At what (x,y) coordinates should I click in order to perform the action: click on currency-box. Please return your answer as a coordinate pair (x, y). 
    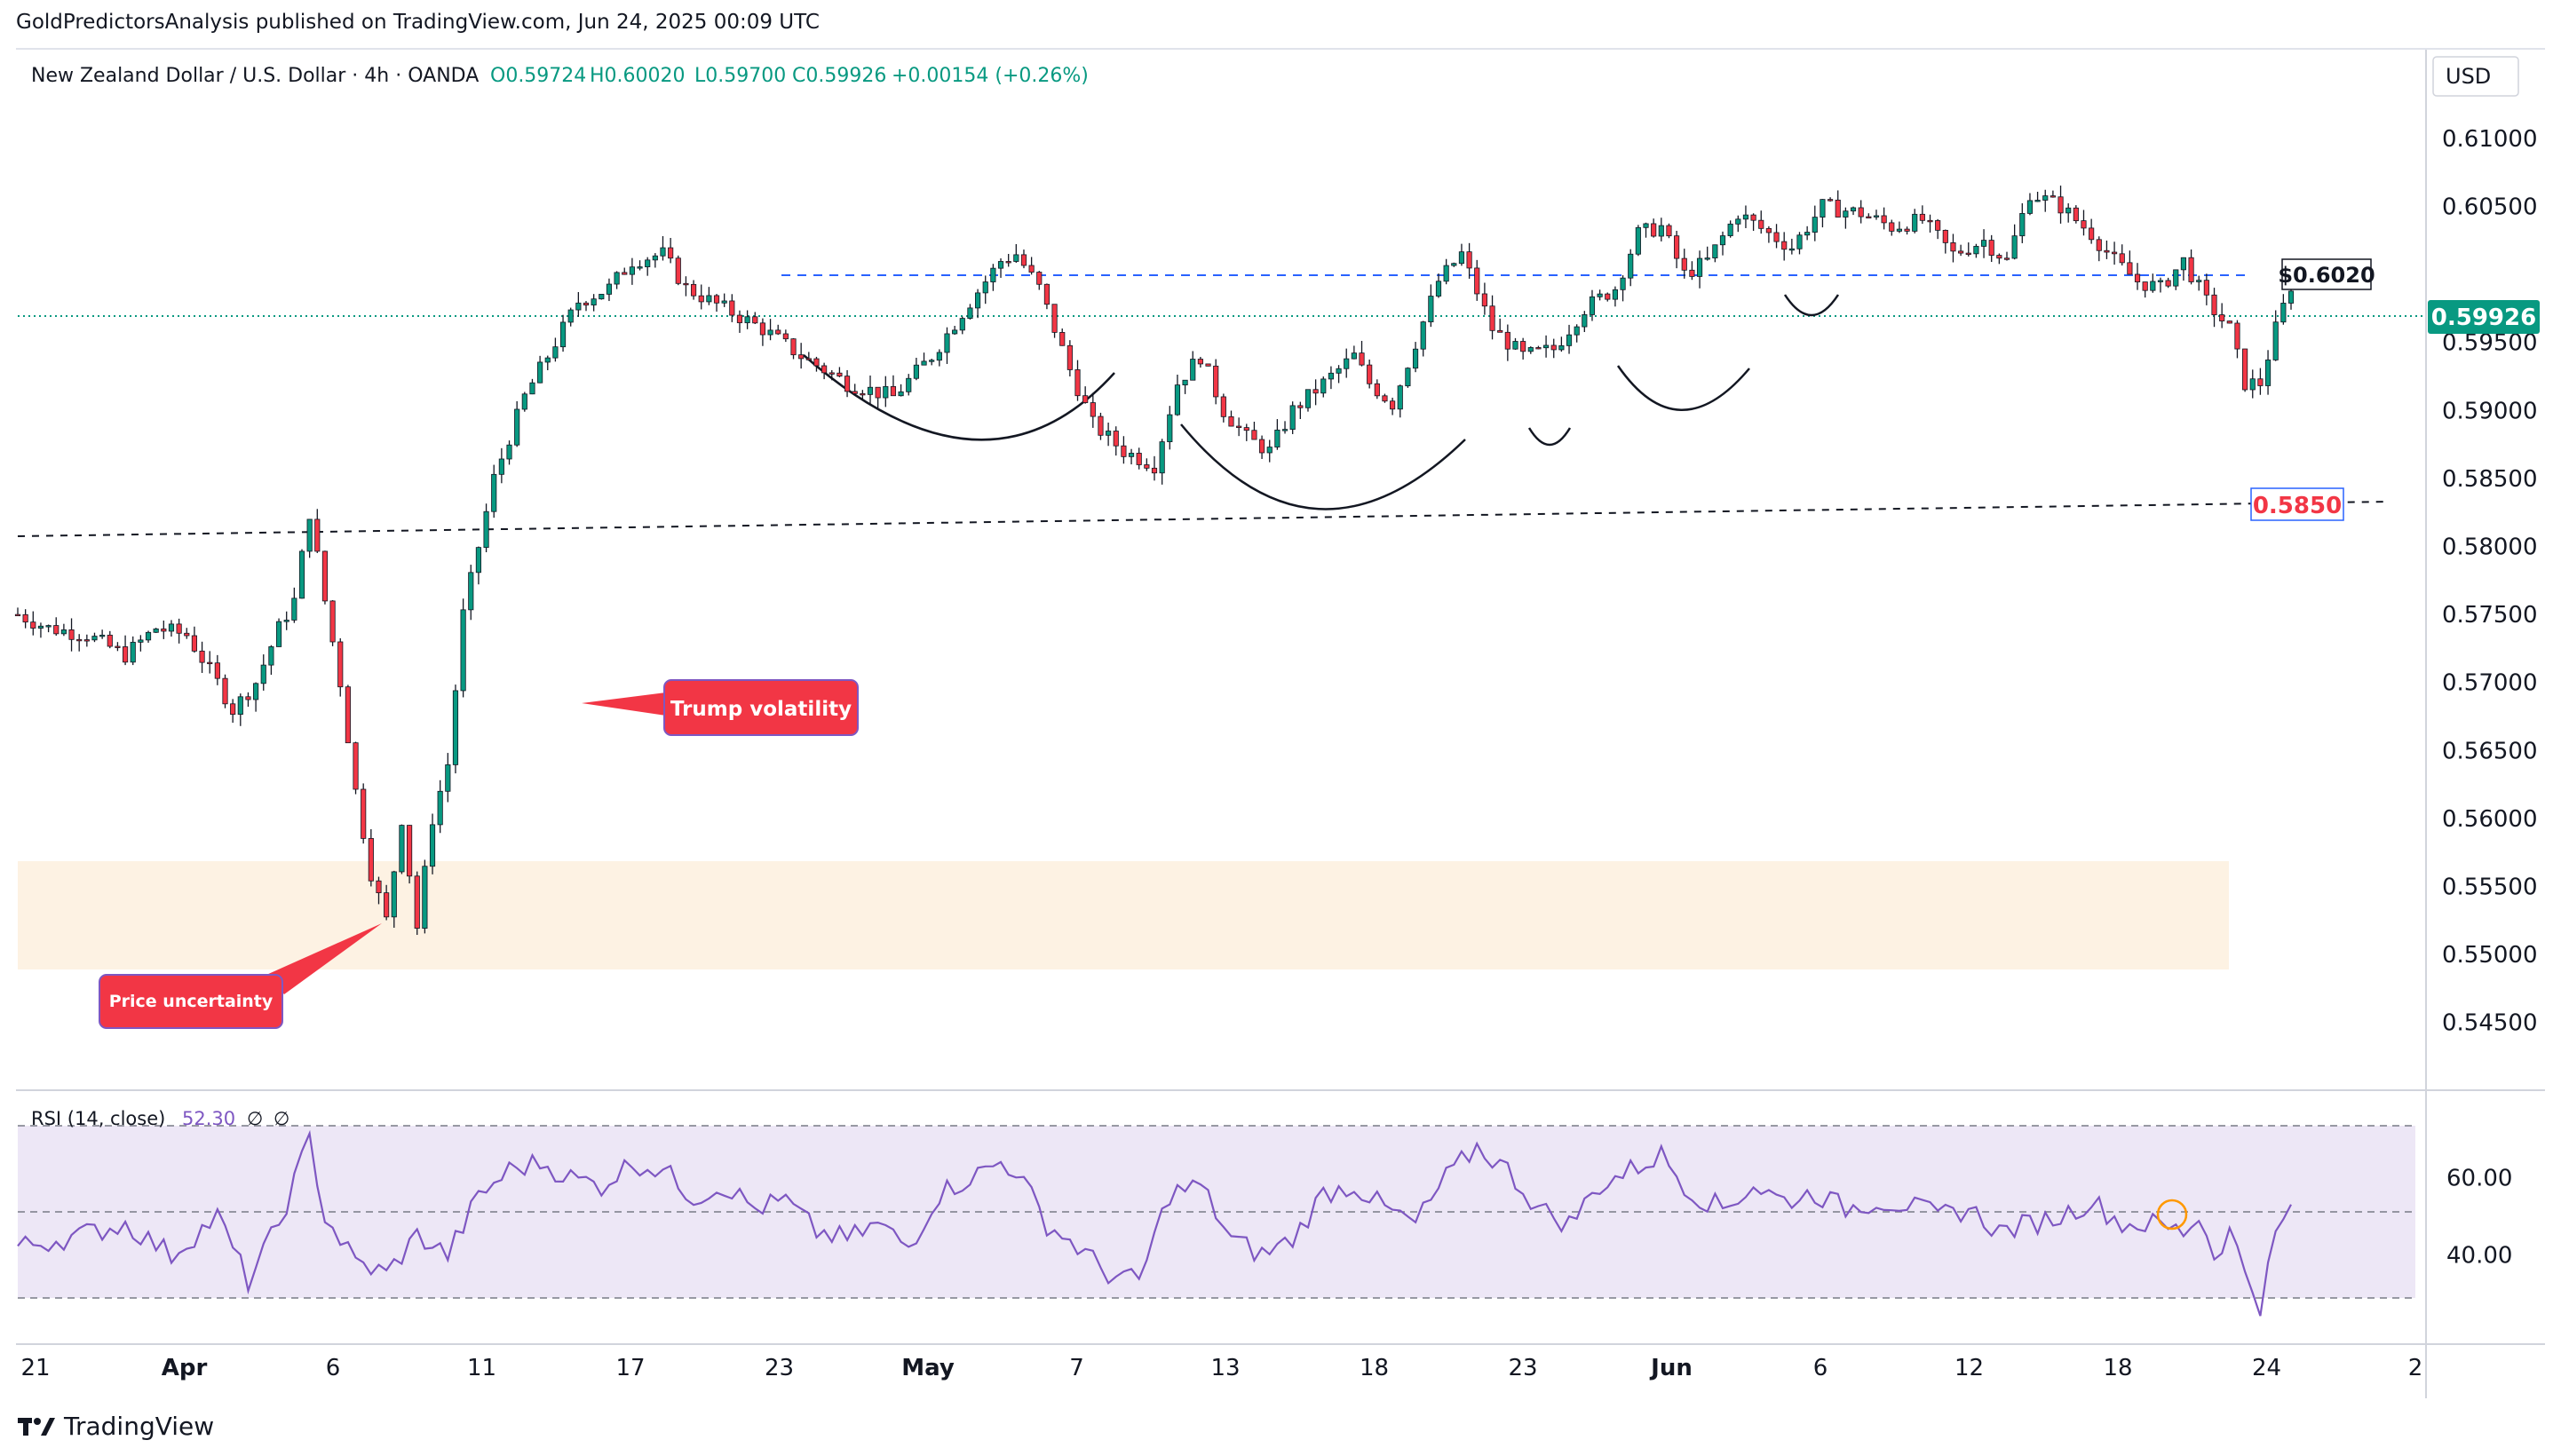
    Looking at the image, I should click on (2475, 76).